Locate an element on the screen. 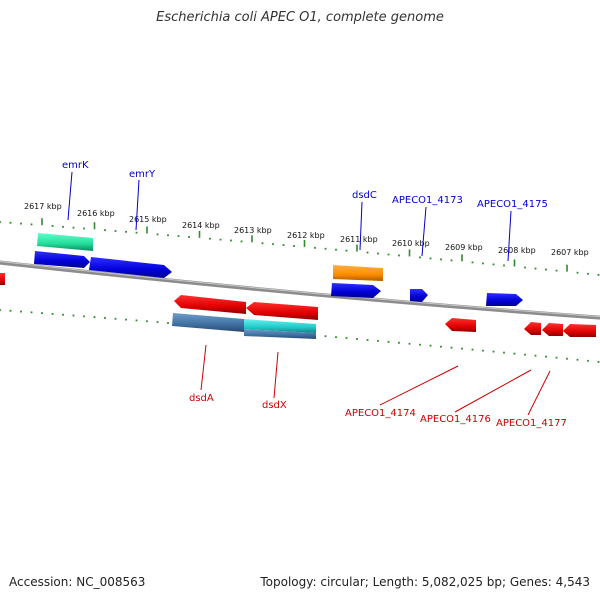 The image size is (600, 600). connector-emrK is located at coordinates (70, 196).